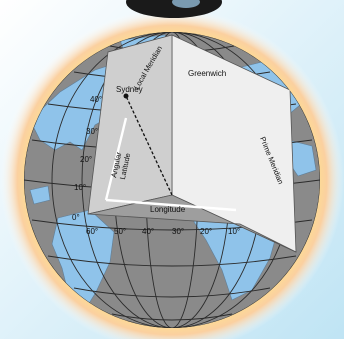 The width and height of the screenshot is (344, 339). Describe the element at coordinates (96, 99) in the screenshot. I see `latitude-tick: 40°` at that location.